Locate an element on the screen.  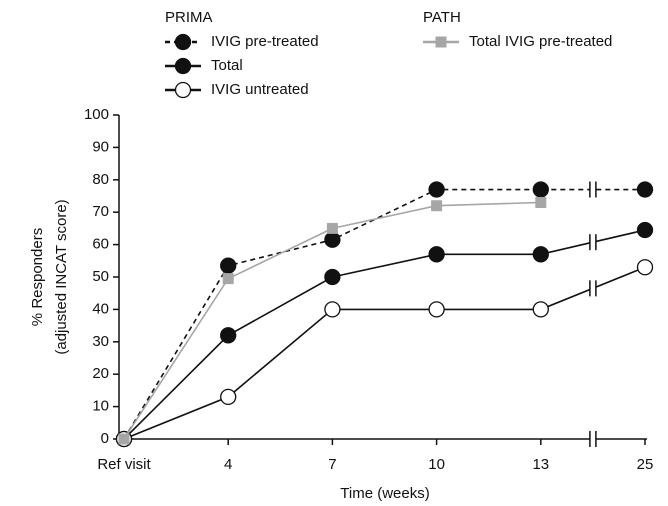
legend-title: PATH is located at coordinates (442, 17).